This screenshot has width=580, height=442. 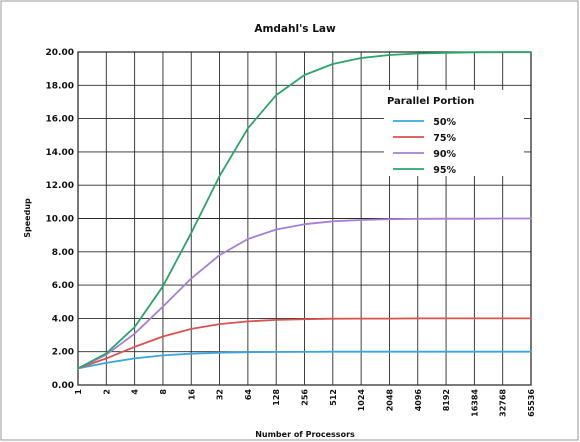 What do you see at coordinates (444, 154) in the screenshot?
I see `legend-label: 90%` at bounding box center [444, 154].